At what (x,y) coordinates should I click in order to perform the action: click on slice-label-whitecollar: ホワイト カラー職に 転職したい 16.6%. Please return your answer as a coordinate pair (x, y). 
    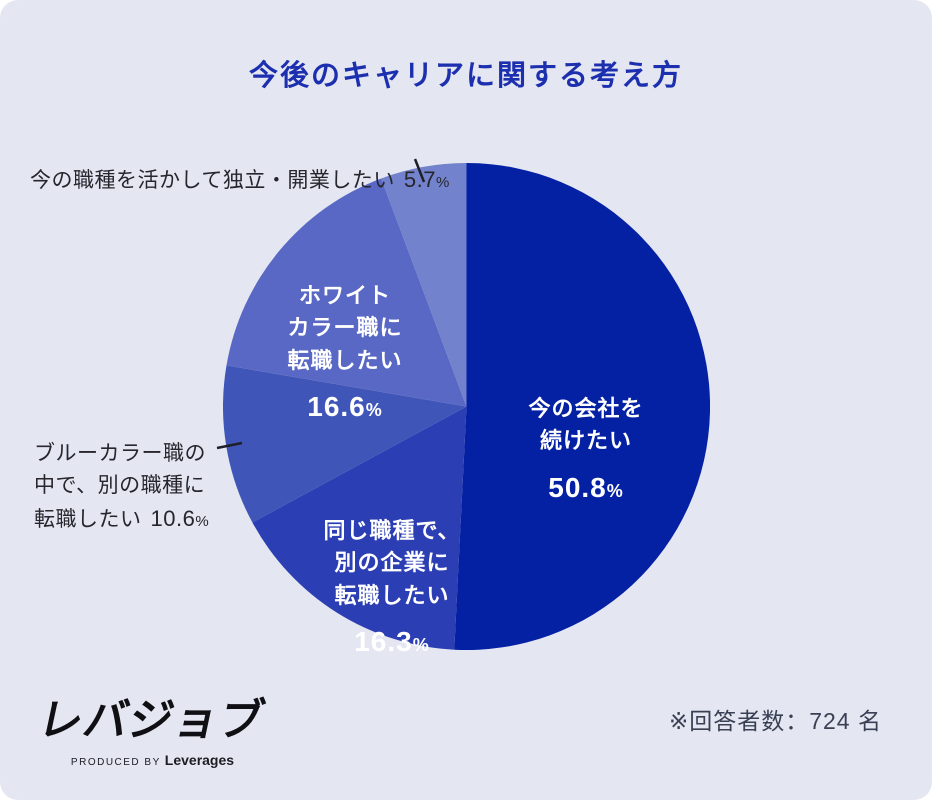
    Looking at the image, I should click on (344, 353).